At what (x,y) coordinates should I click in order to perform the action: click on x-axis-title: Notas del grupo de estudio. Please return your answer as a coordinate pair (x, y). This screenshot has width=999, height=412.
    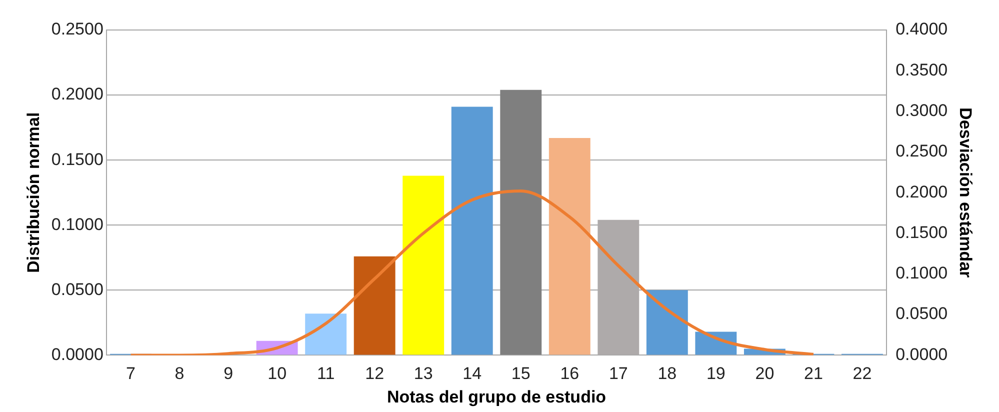
    Looking at the image, I should click on (496, 396).